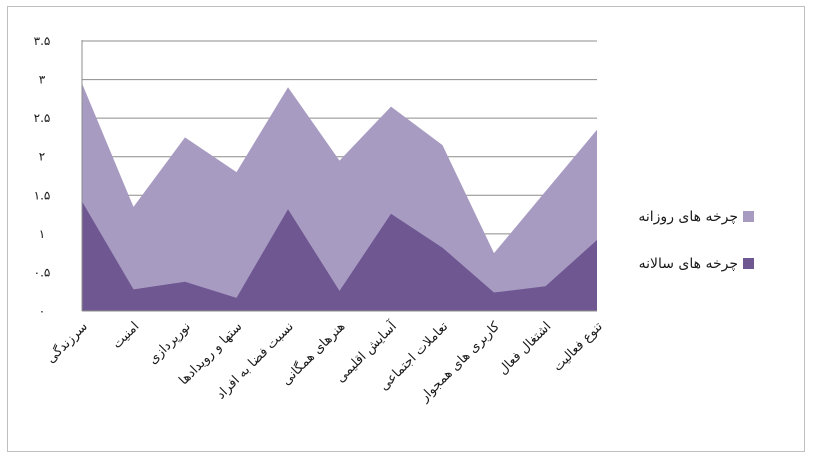 The height and width of the screenshot is (457, 814). What do you see at coordinates (696, 240) in the screenshot?
I see `legend: چرخه های روزانه چرخه های سالانه` at bounding box center [696, 240].